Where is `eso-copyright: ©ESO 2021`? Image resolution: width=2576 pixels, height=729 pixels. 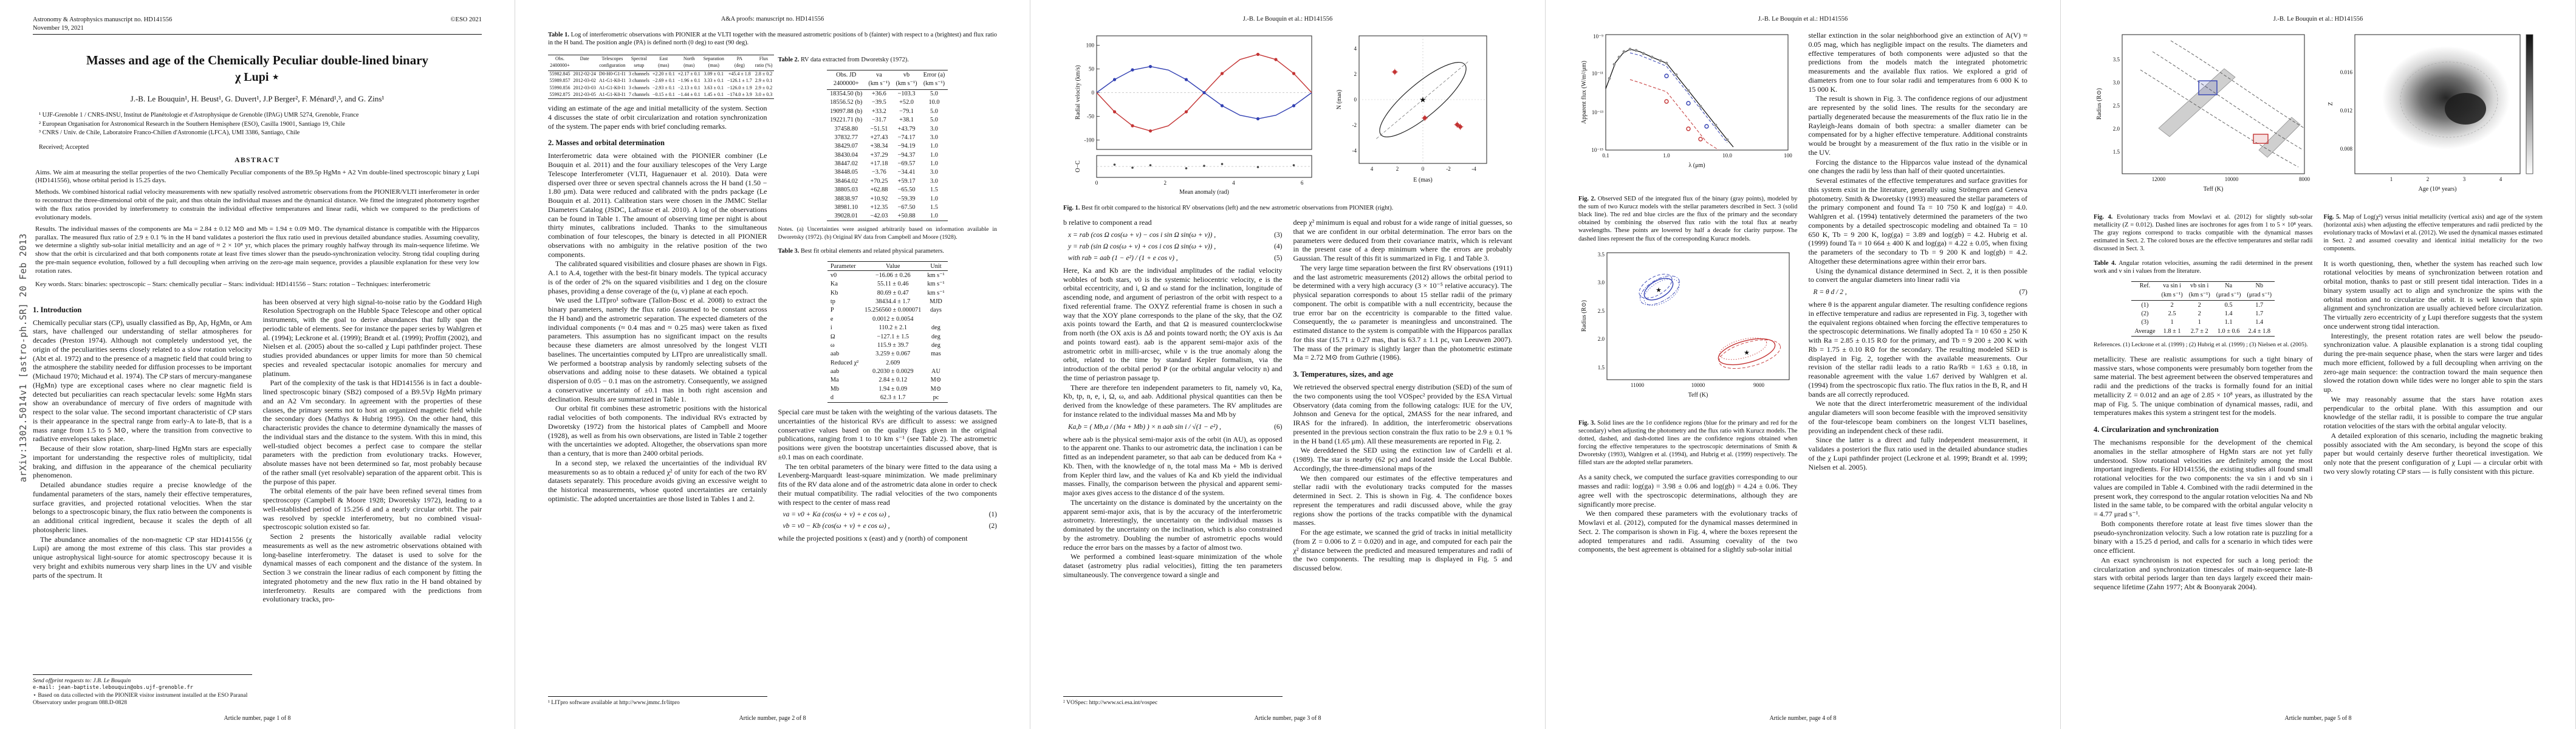 eso-copyright: ©ESO 2021 is located at coordinates (466, 19).